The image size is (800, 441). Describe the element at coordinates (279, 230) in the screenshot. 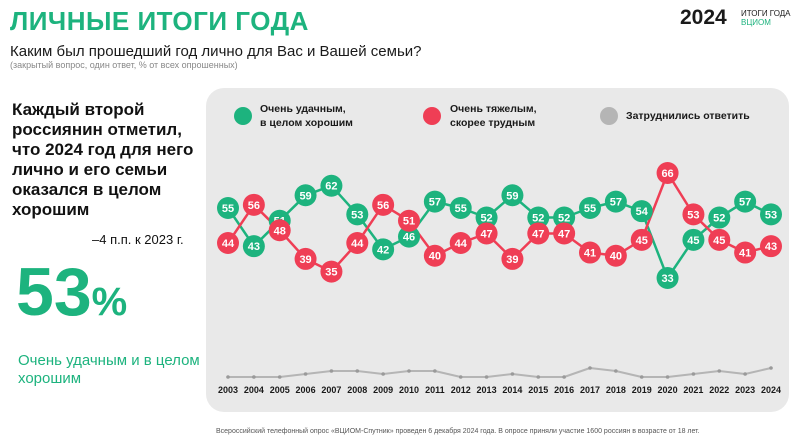

I see `point-s2-2005` at that location.